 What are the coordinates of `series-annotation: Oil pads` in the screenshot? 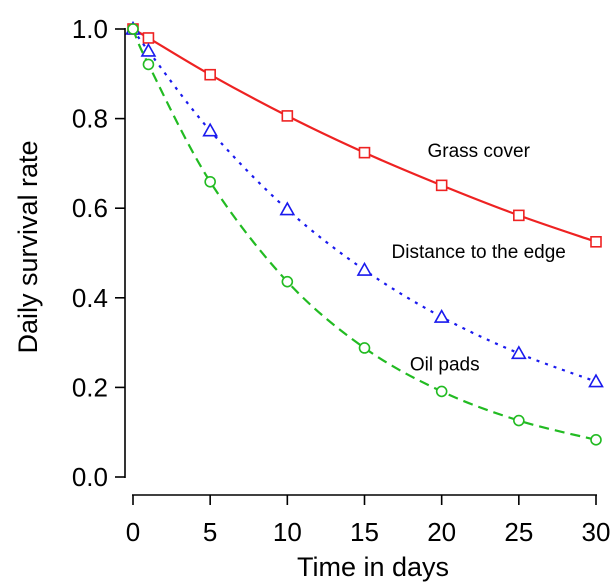 It's located at (445, 365).